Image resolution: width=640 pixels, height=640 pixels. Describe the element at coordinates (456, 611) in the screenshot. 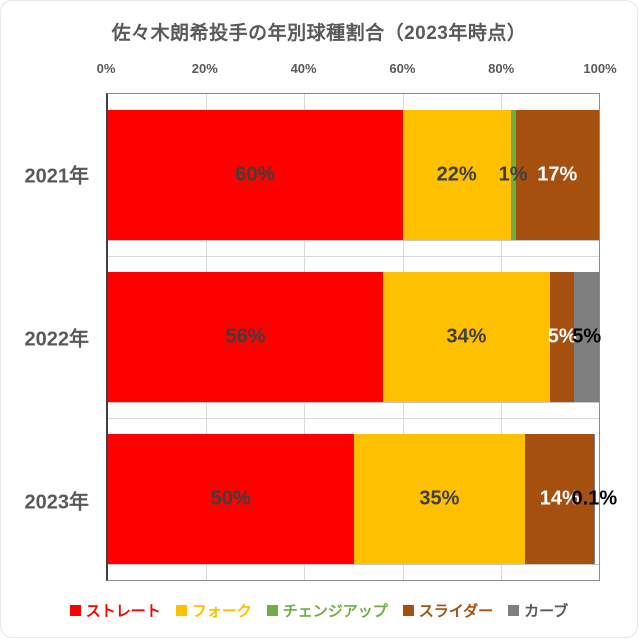

I see `legend-label: スライダー` at that location.